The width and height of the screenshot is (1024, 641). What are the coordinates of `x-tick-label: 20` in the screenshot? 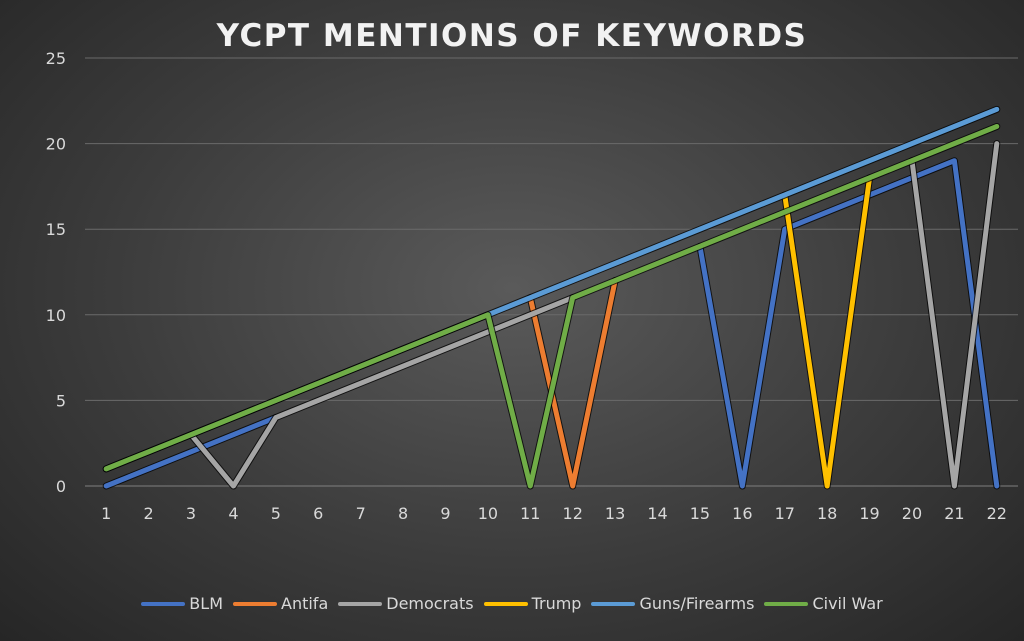 It's located at (912, 513).